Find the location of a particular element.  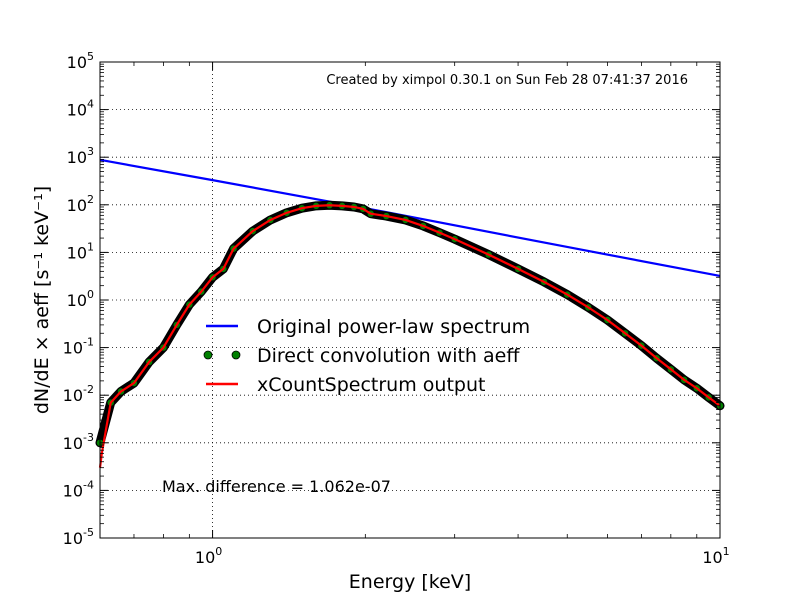

y-tick-label: 10⁻¹ is located at coordinates (78, 347).